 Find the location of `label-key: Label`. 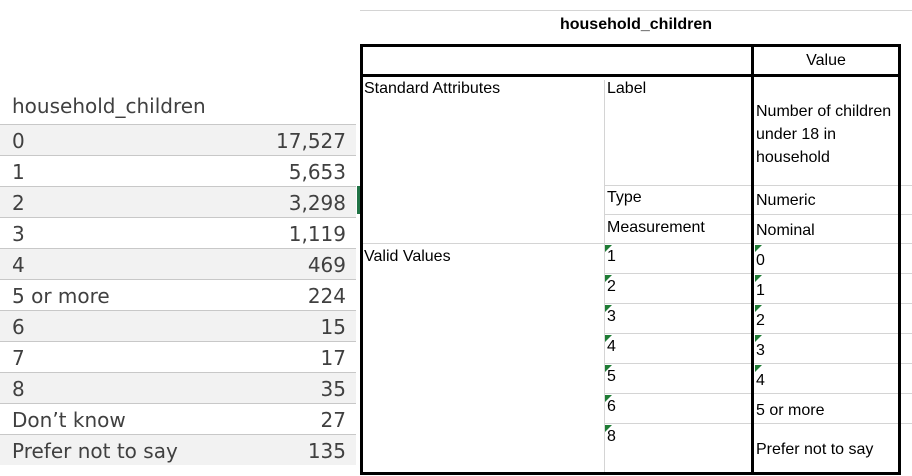

label-key: Label is located at coordinates (627, 88).